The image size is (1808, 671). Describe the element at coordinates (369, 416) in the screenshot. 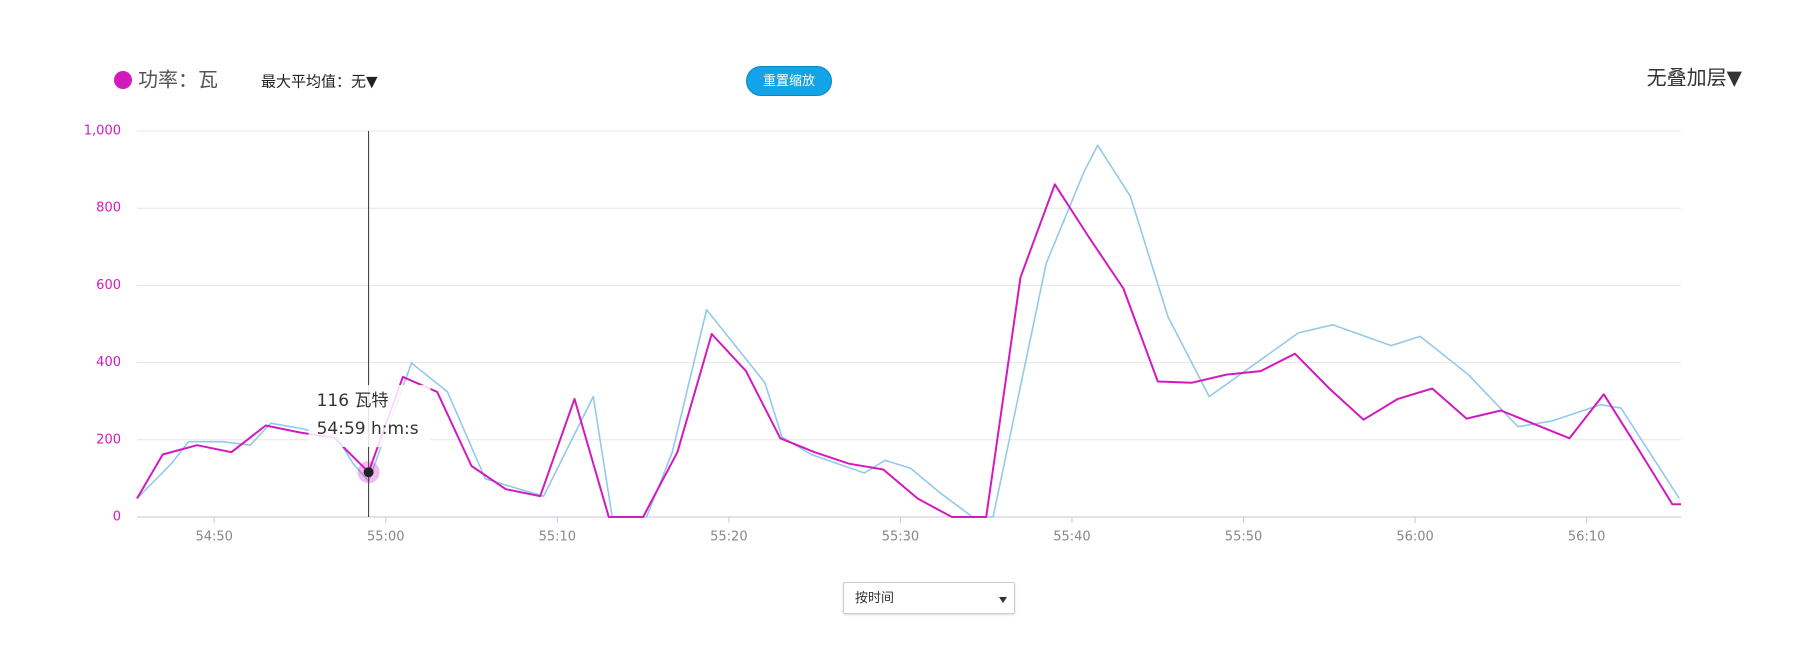

I see `tooltip-box` at that location.